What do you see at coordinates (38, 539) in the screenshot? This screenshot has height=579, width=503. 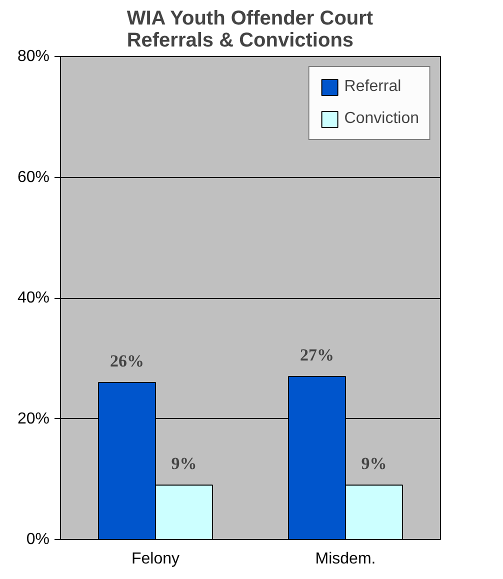 I see `y-tick-label: 0%` at bounding box center [38, 539].